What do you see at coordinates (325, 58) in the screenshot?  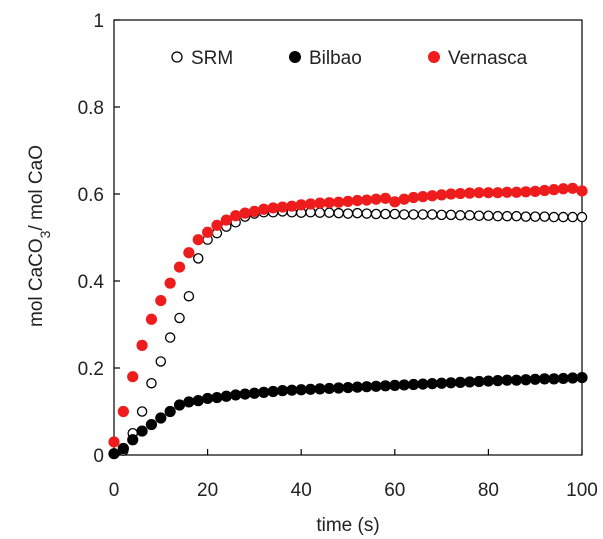 I see `legend-item-bilbao: Bilbao` at bounding box center [325, 58].